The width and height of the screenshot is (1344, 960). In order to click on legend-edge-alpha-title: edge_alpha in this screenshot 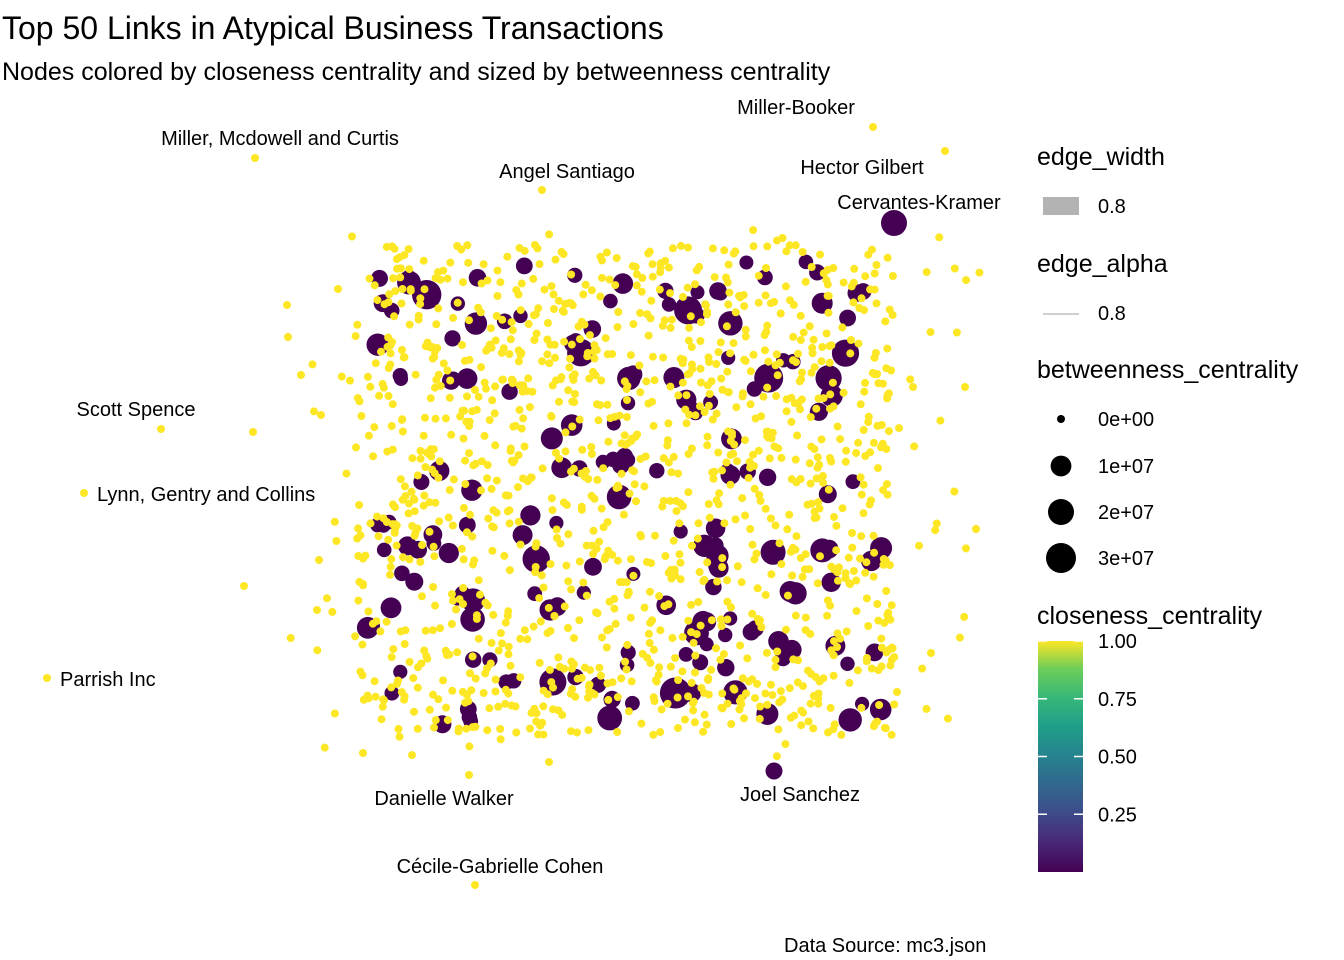, I will do `click(1102, 264)`.